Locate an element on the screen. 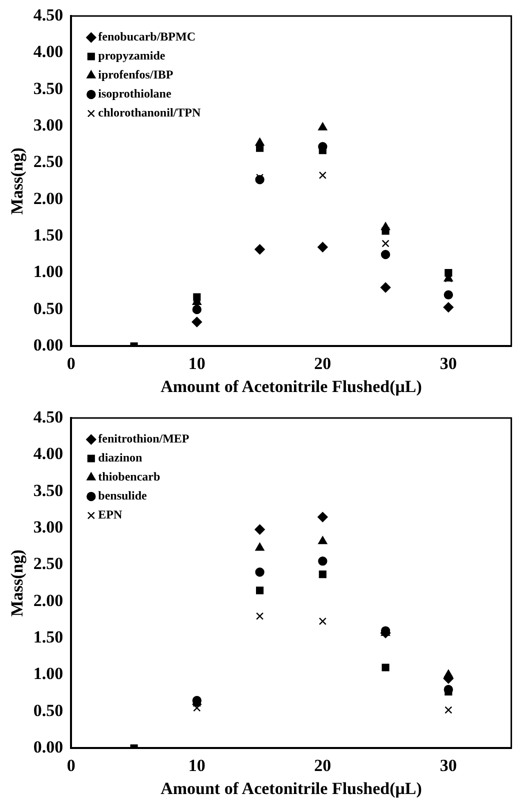 This screenshot has height=804, width=517. legend-label: bensulide is located at coordinates (123, 495).